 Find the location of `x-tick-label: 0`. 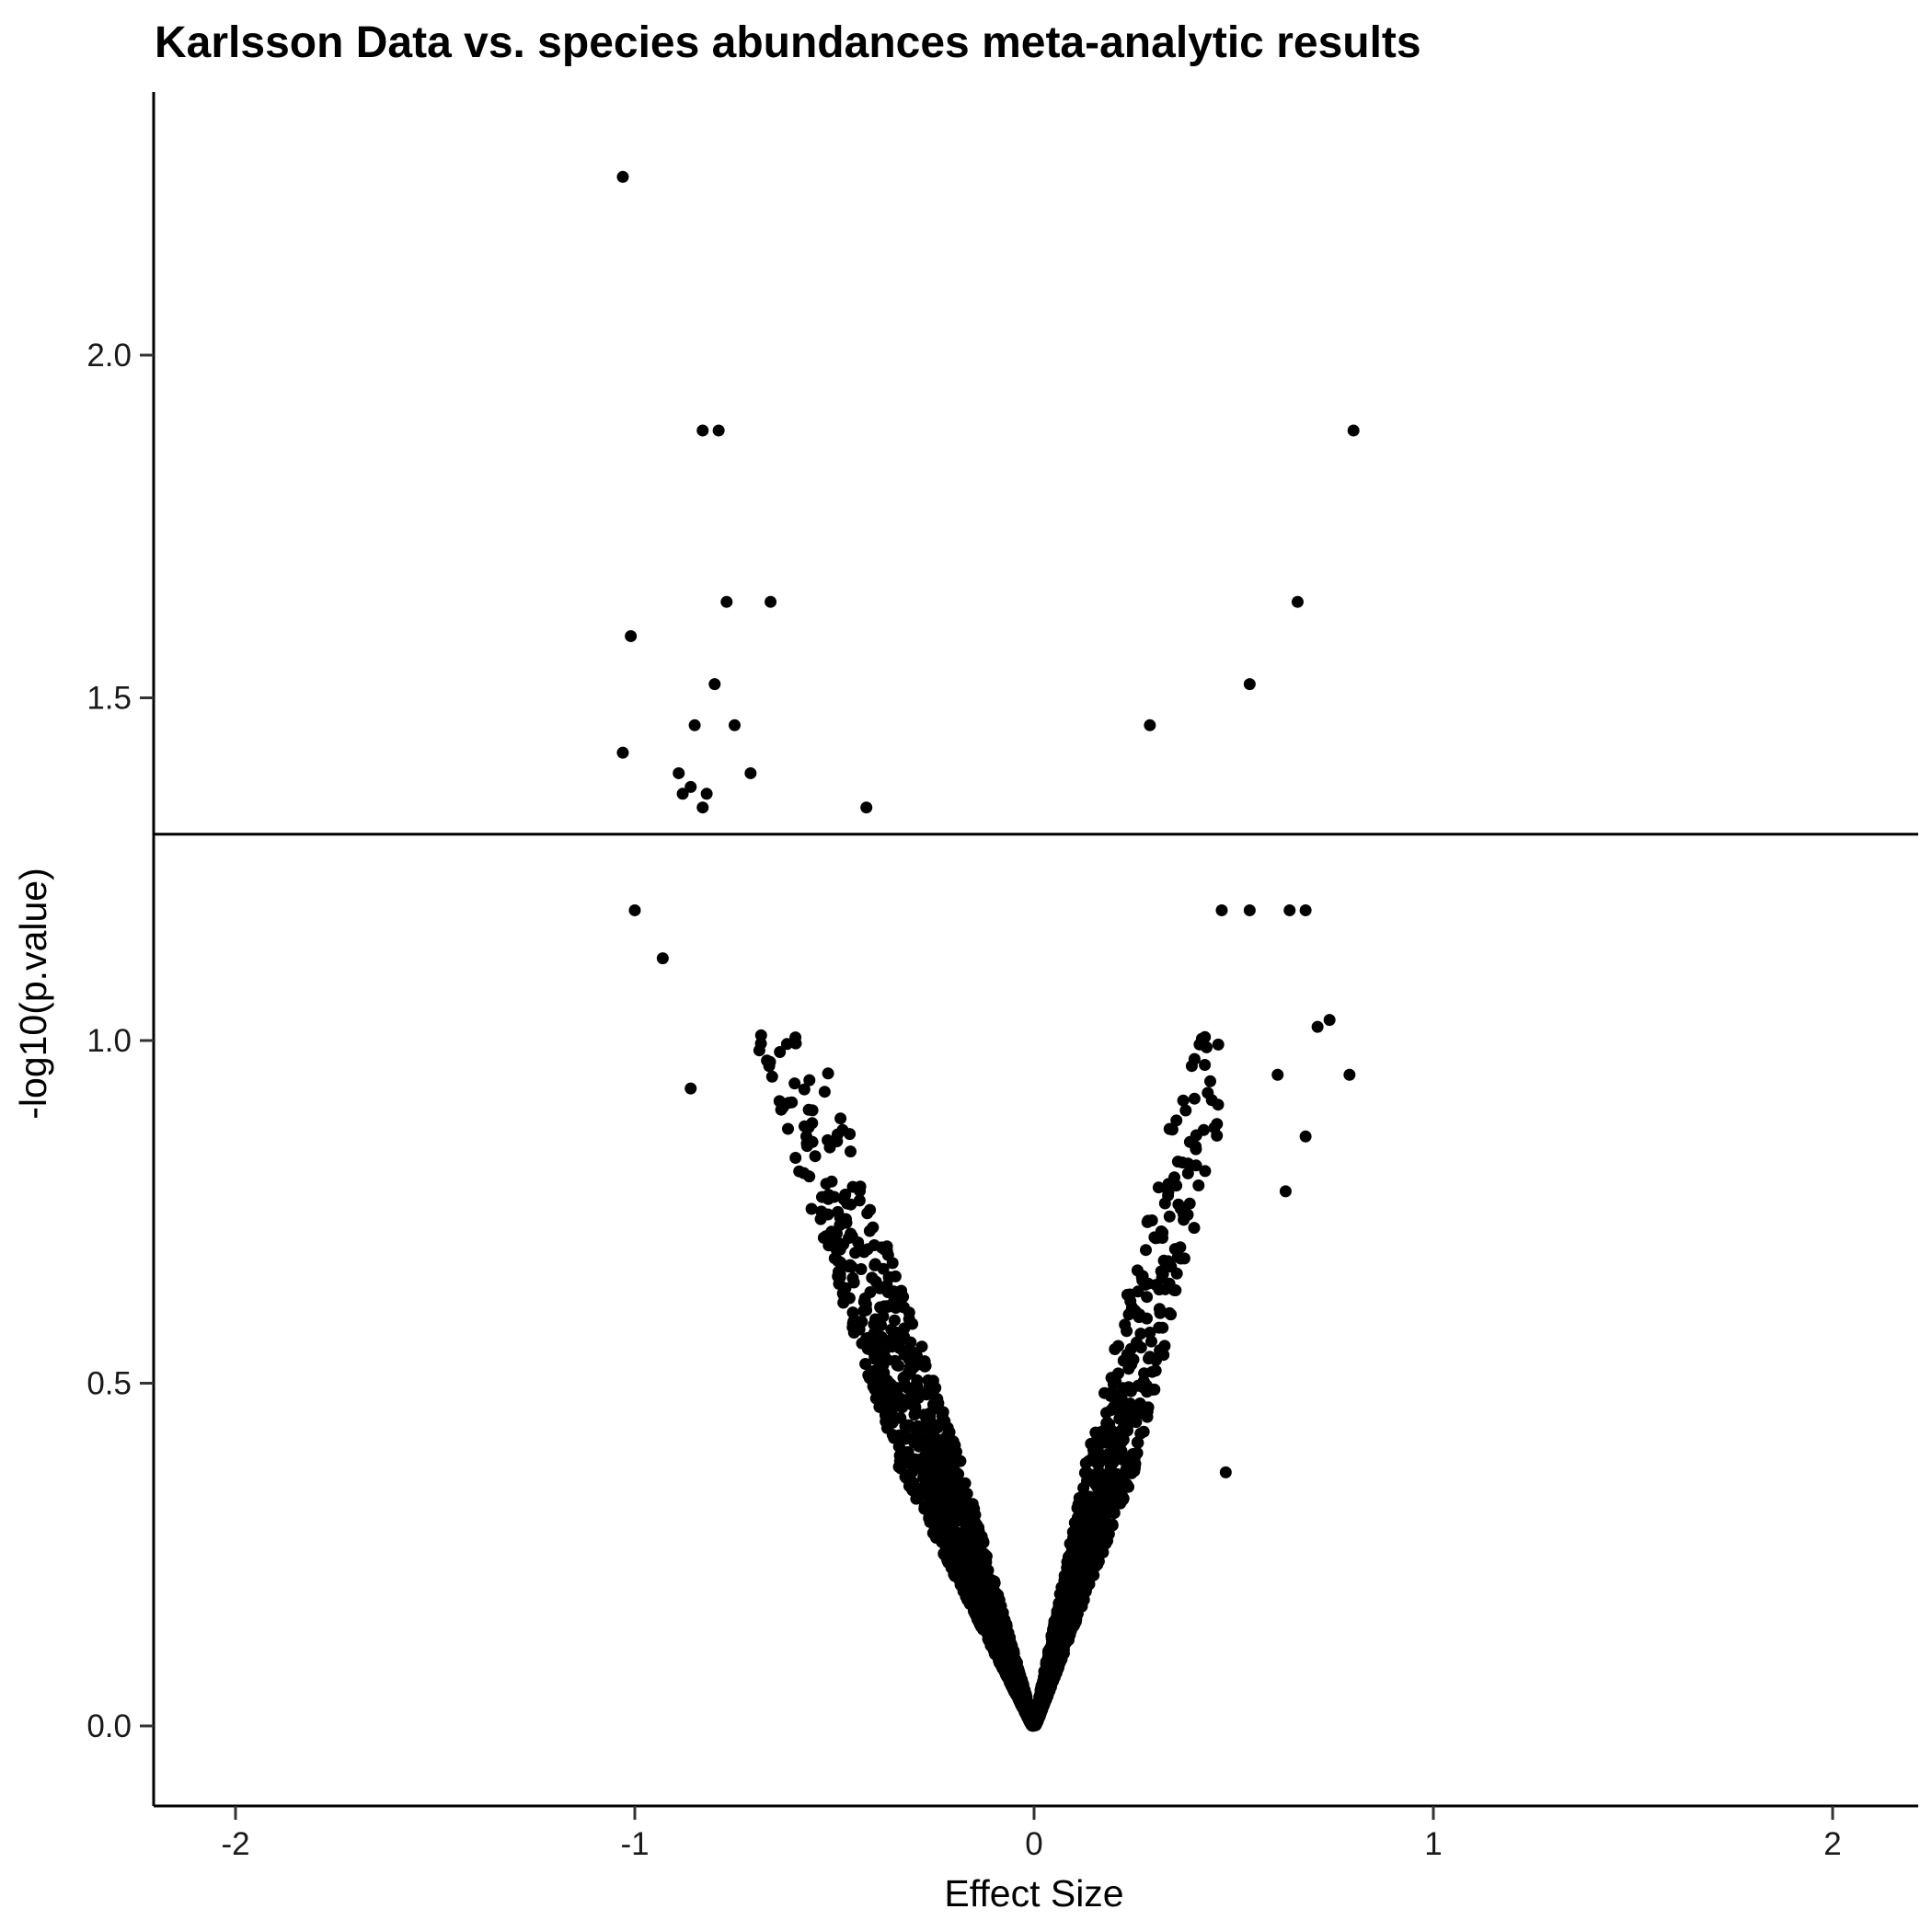

x-tick-label: 0 is located at coordinates (1033, 1844).